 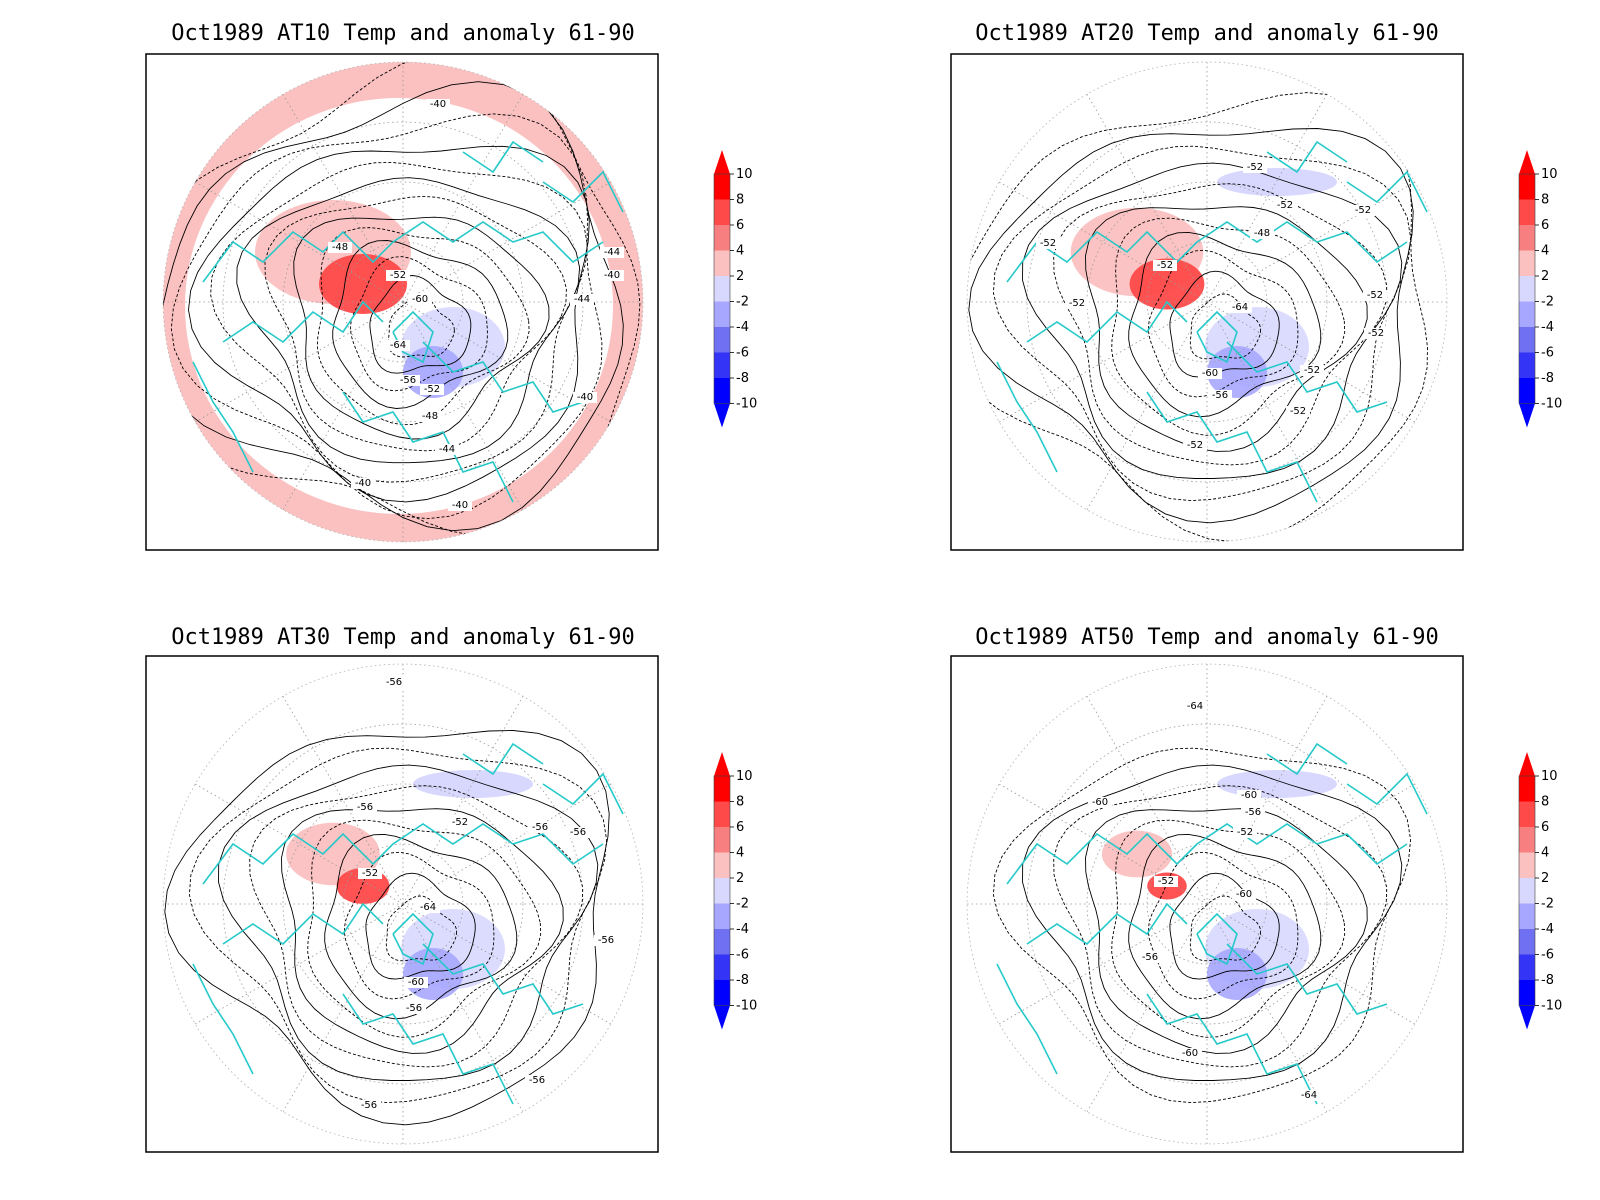 I want to click on anomaly-cold-patch, so click(x=473, y=784).